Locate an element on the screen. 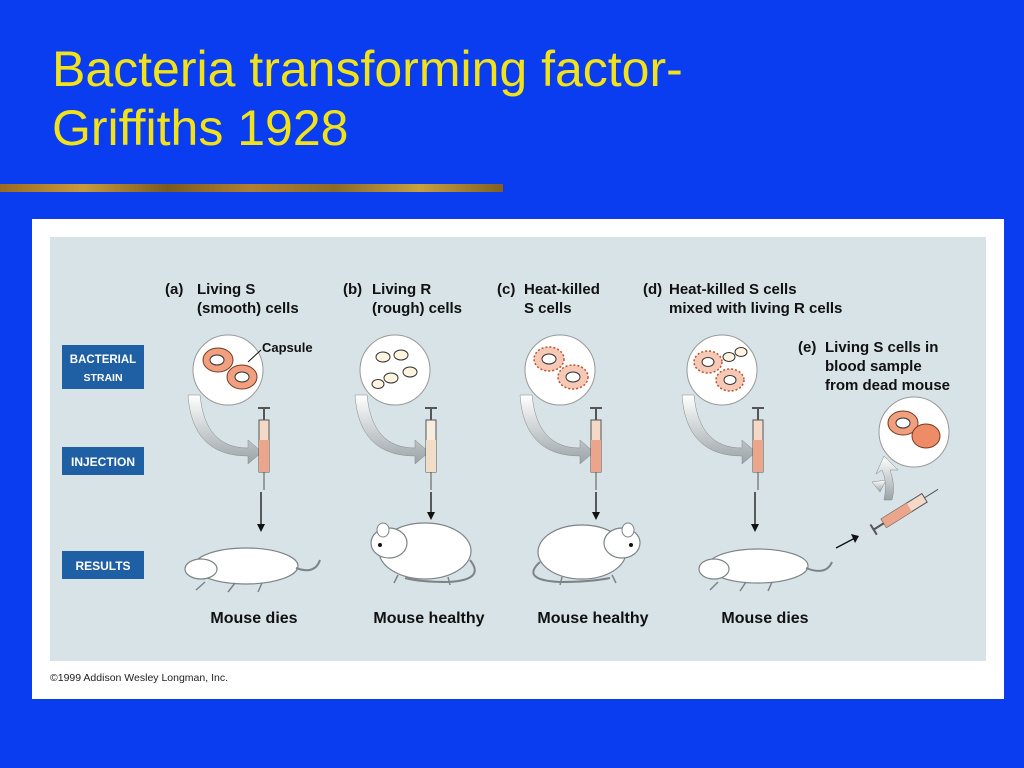 Image resolution: width=1024 pixels, height=768 pixels. stage-e-arrow is located at coordinates (887, 478).